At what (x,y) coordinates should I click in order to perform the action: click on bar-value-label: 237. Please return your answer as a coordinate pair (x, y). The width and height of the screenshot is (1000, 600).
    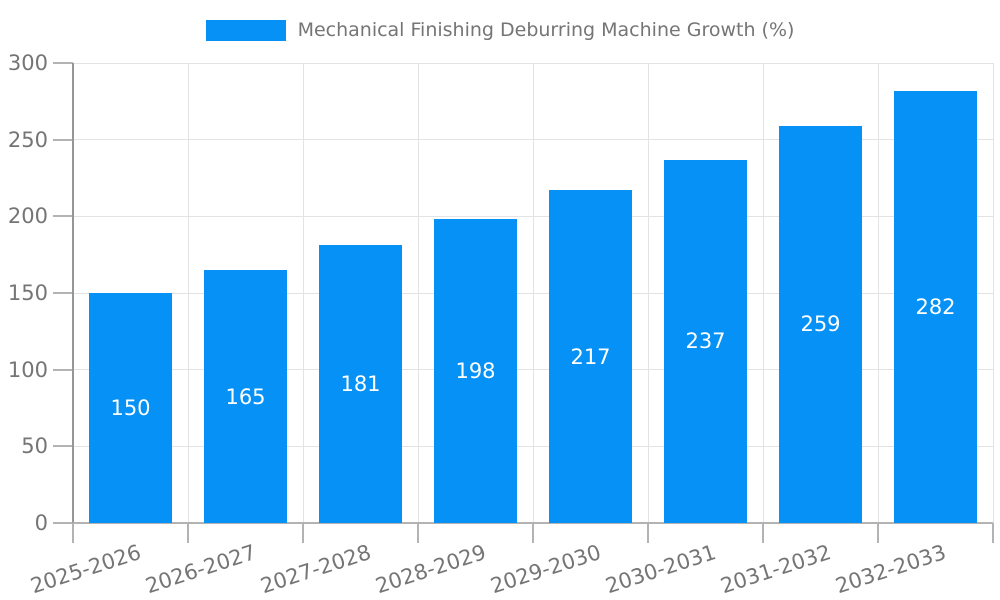
    Looking at the image, I should click on (705, 341).